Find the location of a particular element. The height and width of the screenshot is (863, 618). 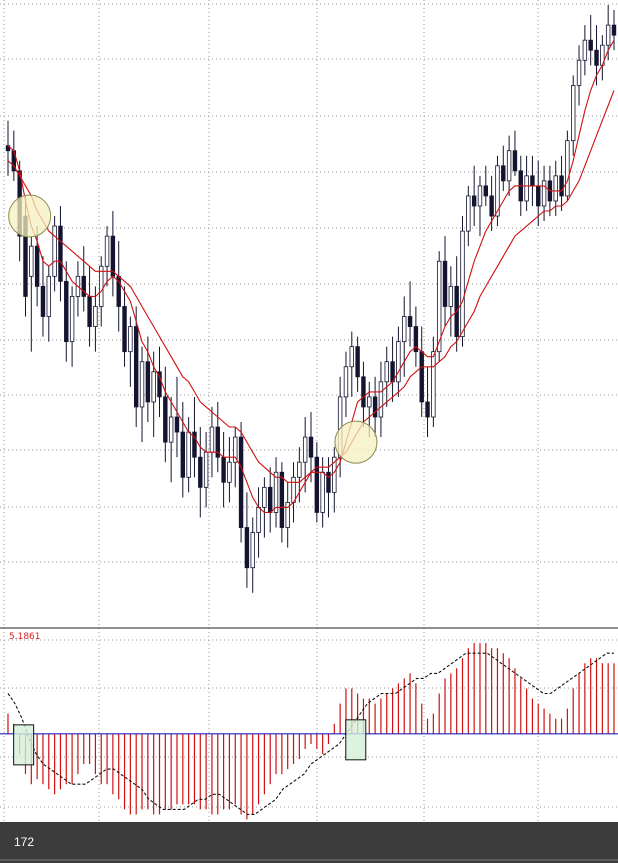

indicator-value-label: 5.1861 is located at coordinates (25, 637).